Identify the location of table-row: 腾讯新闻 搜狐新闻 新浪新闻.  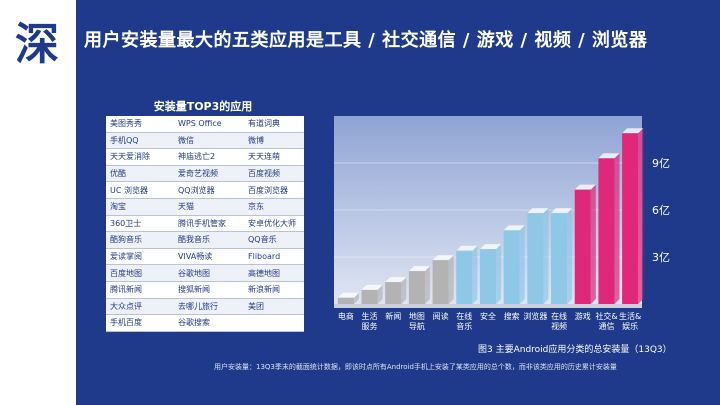
(205, 290).